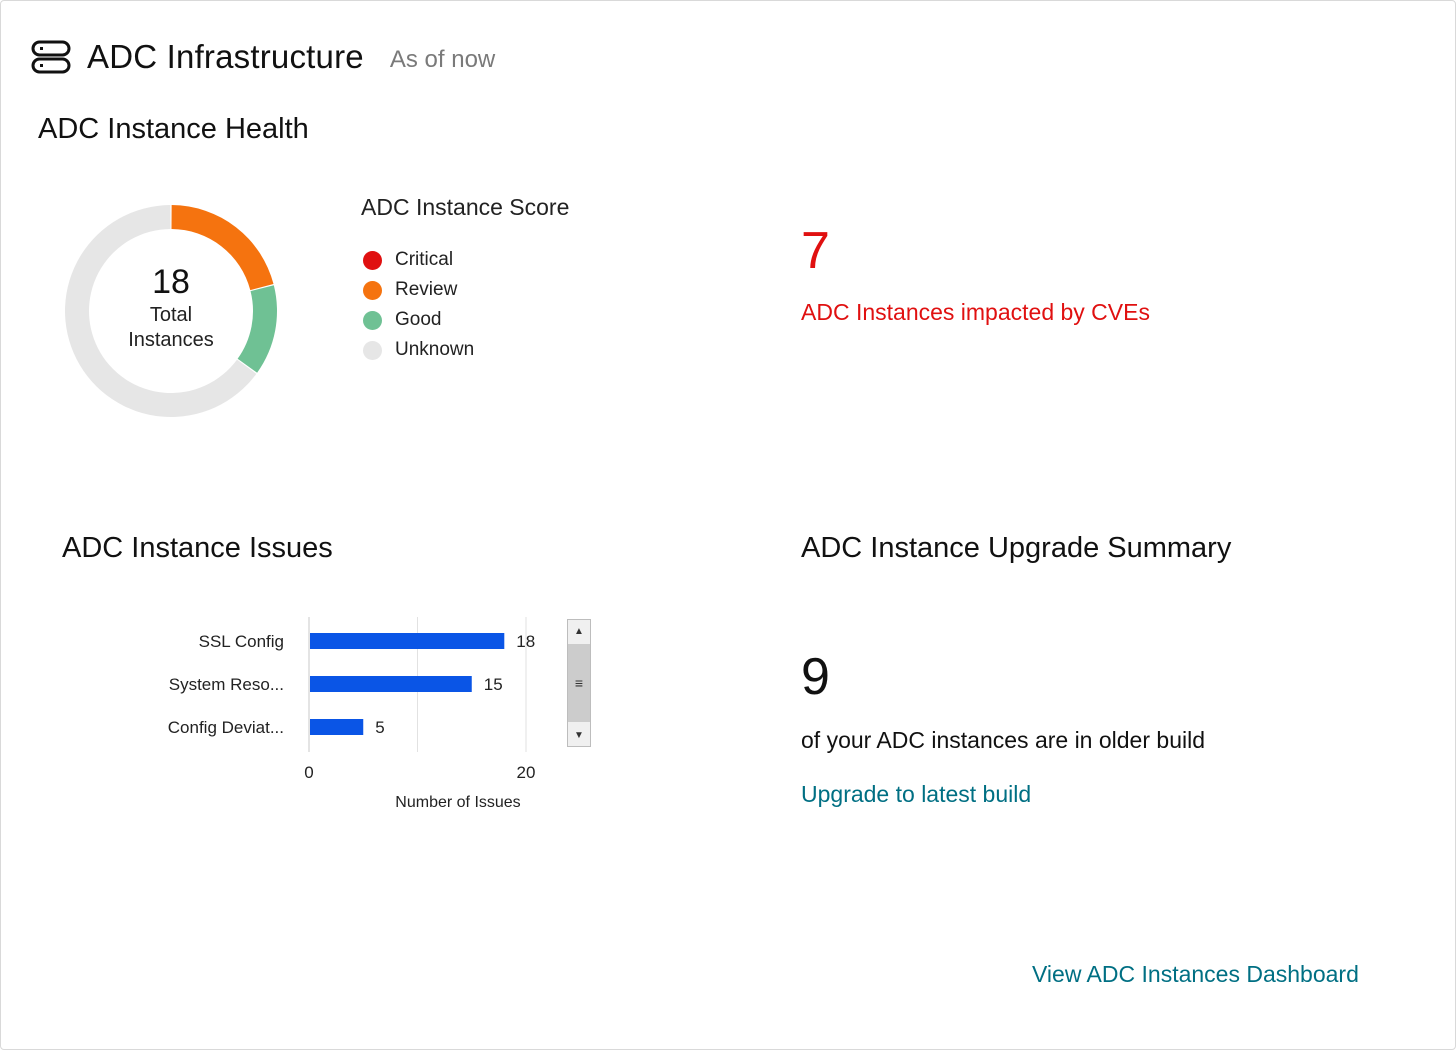  I want to click on total-instances-label: Total Instances, so click(171, 328).